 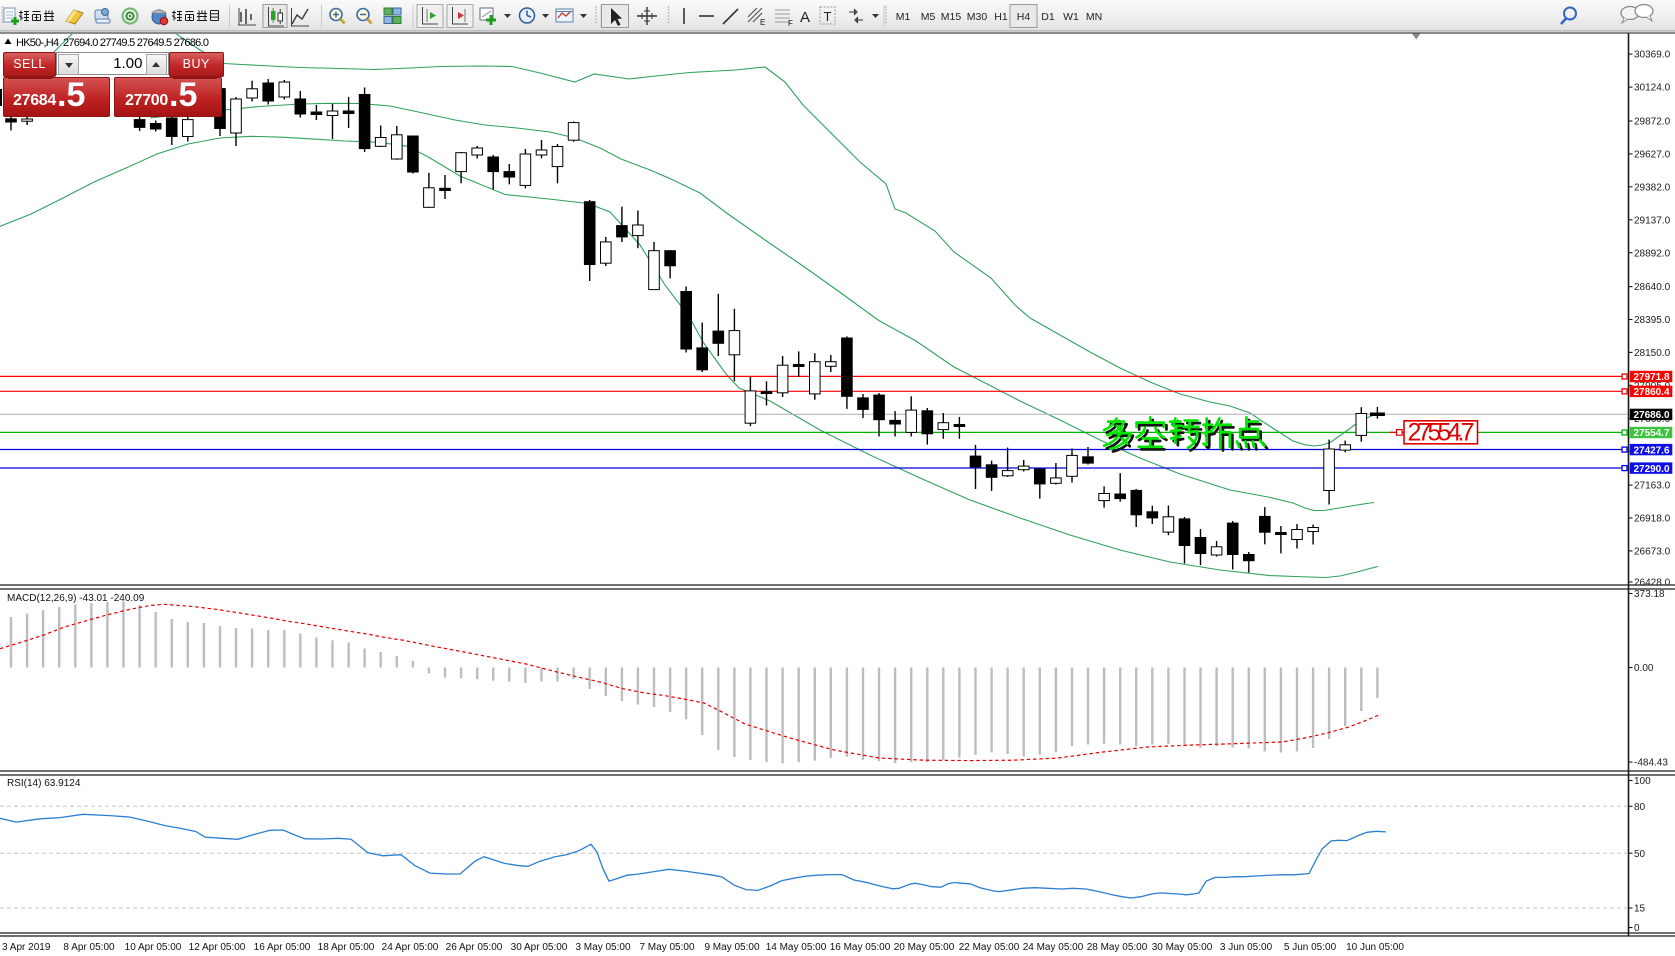 I want to click on svg-text: MN, so click(x=1094, y=17).